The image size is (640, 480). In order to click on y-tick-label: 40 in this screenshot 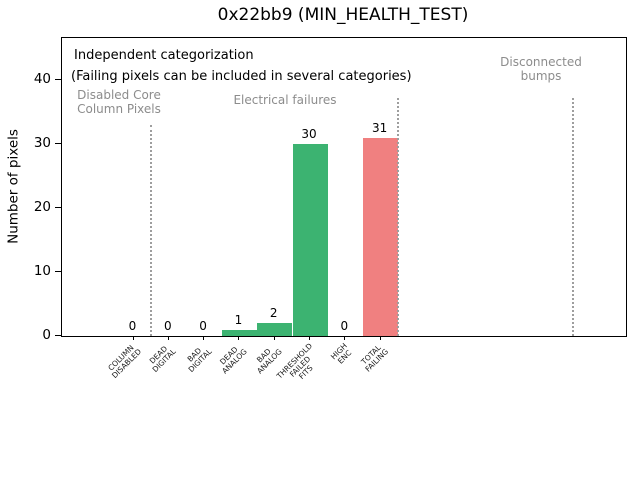, I will do `click(42, 79)`.